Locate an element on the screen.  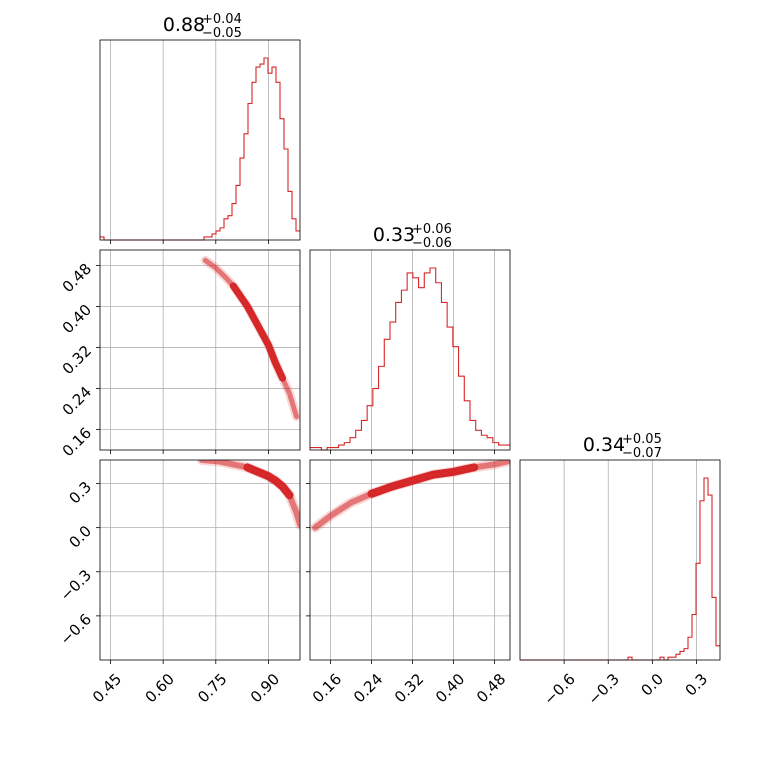
panel-title-plus: +0.05 is located at coordinates (642, 439).